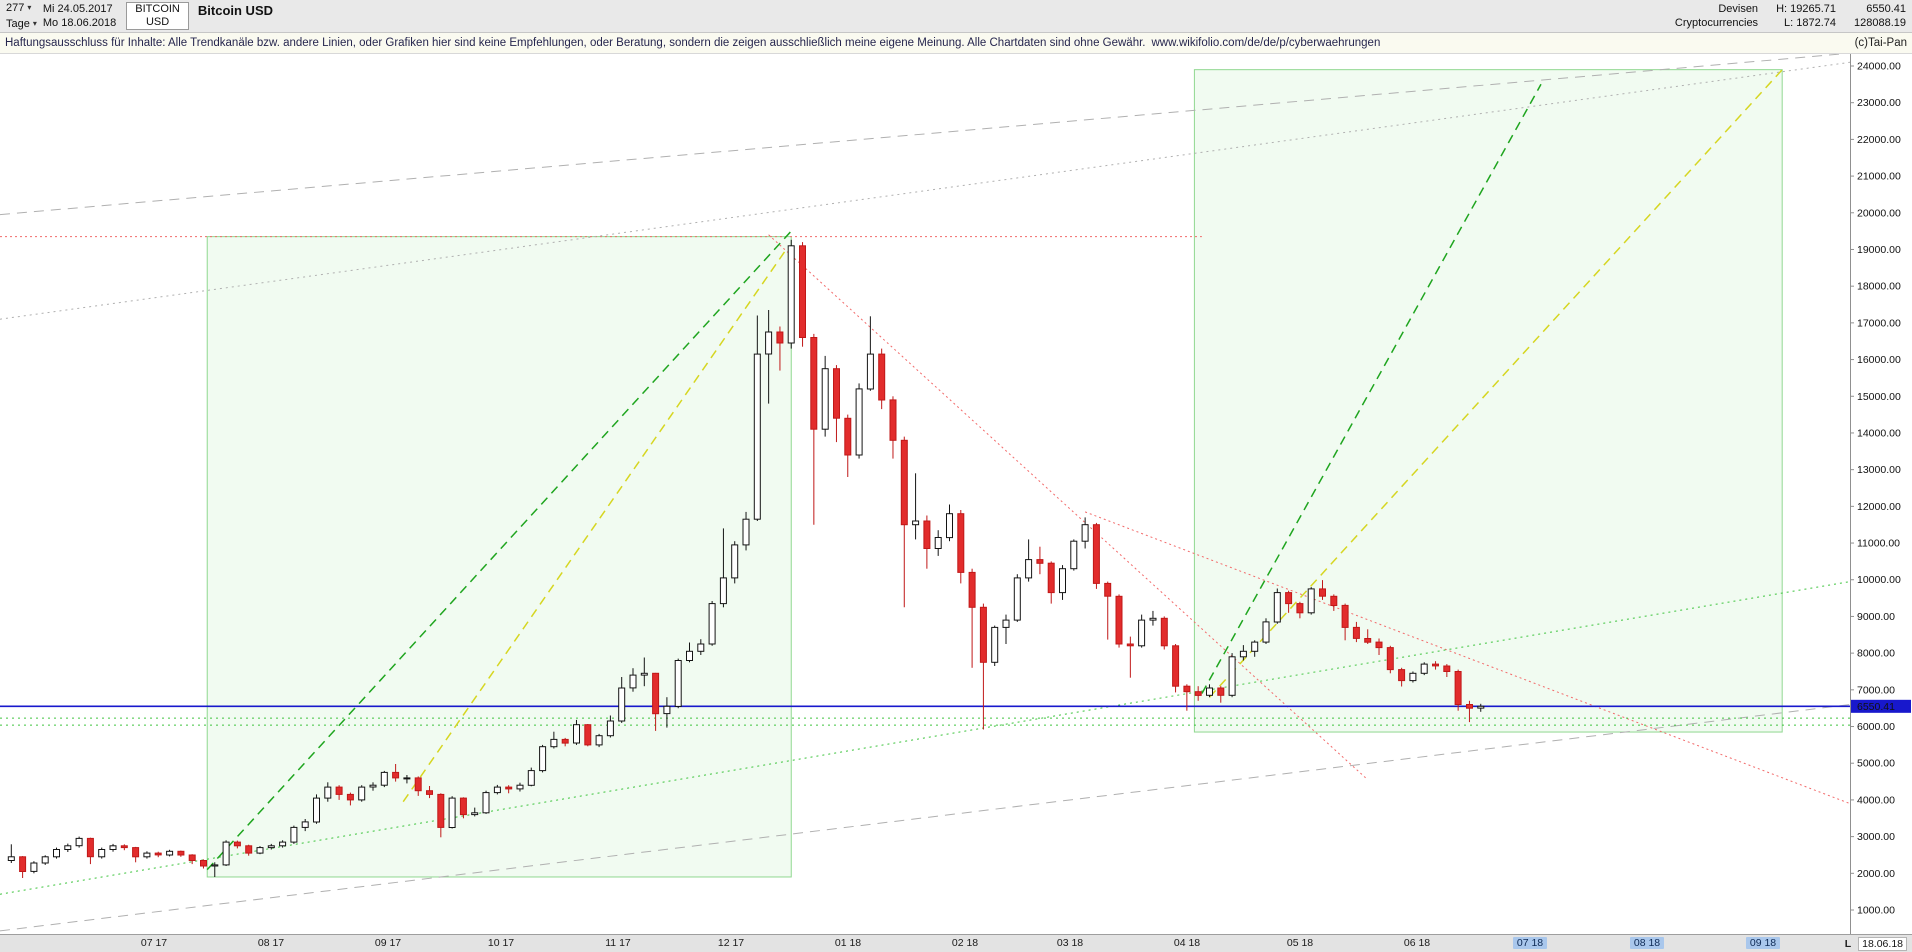 This screenshot has height=952, width=1912. I want to click on price-tick-label: 13000.00, so click(1879, 470).